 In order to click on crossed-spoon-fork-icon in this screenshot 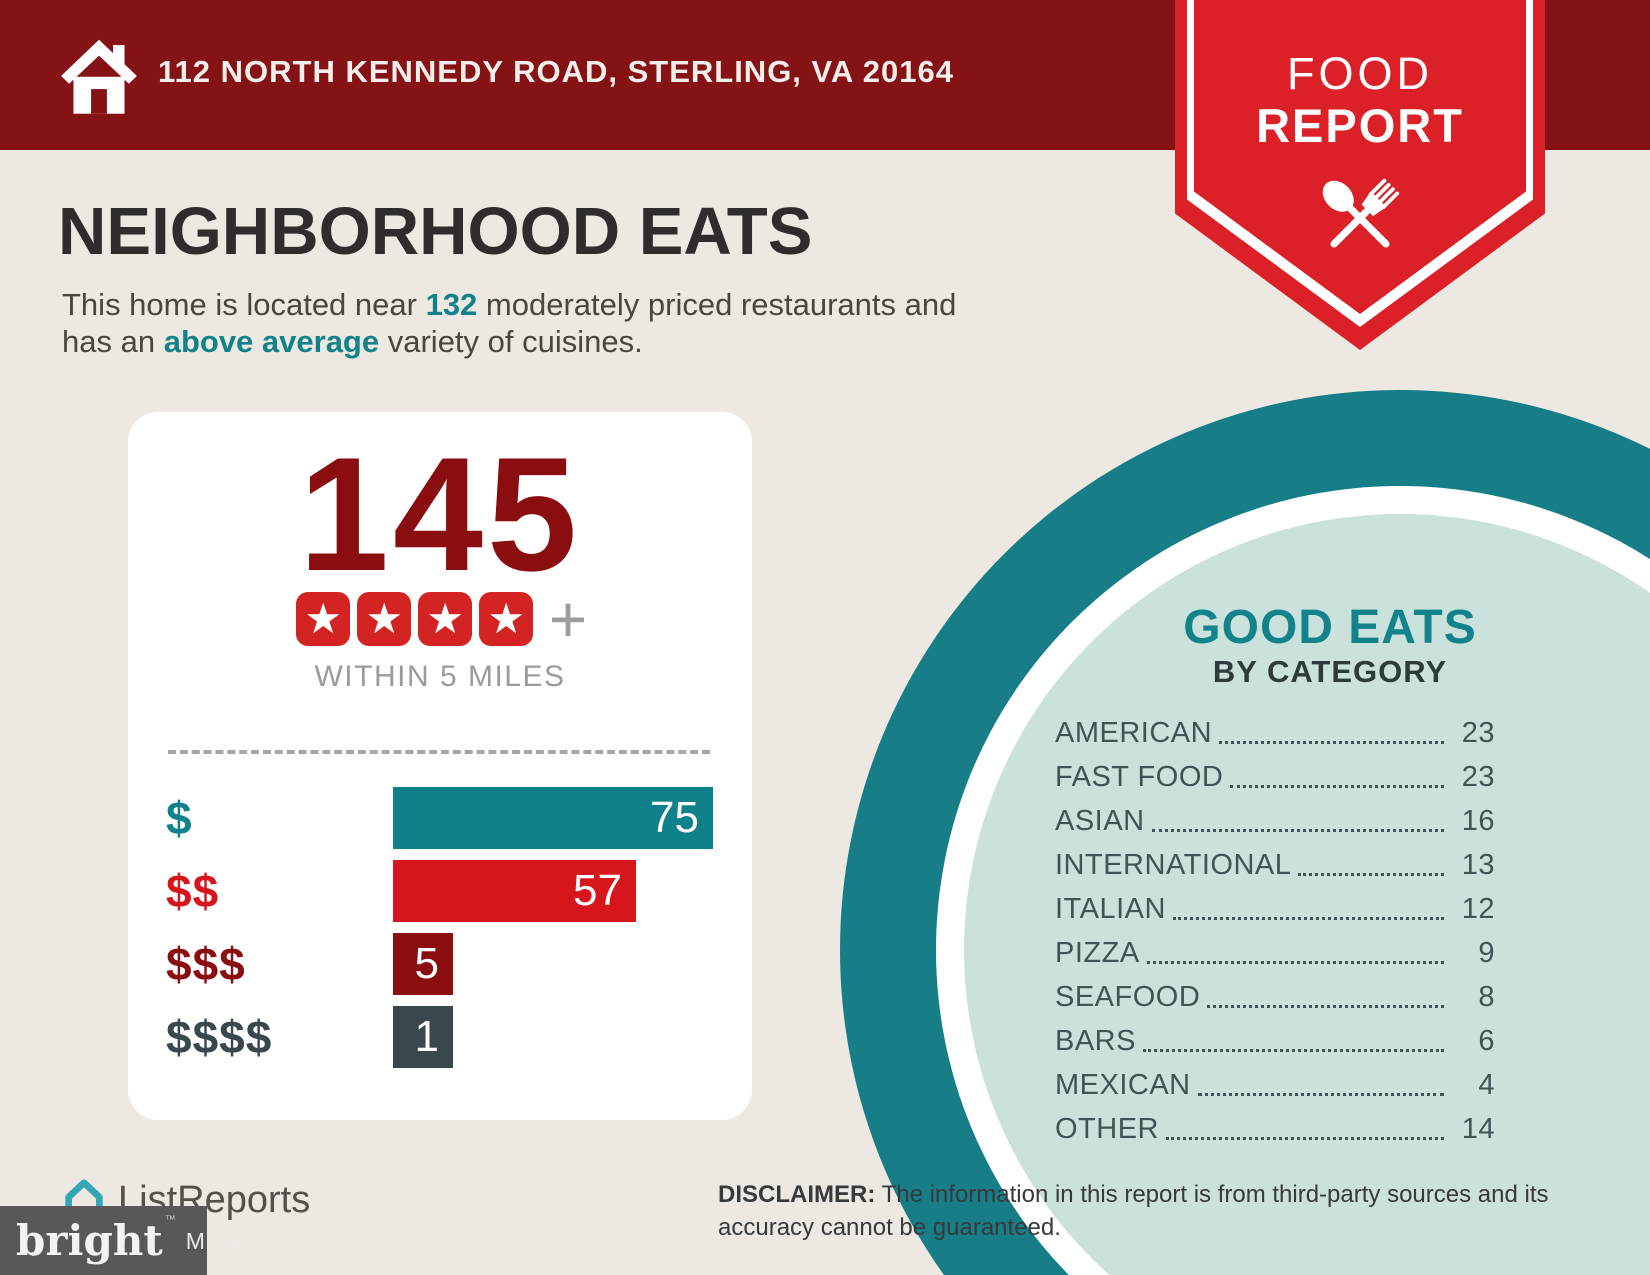, I will do `click(1361, 213)`.